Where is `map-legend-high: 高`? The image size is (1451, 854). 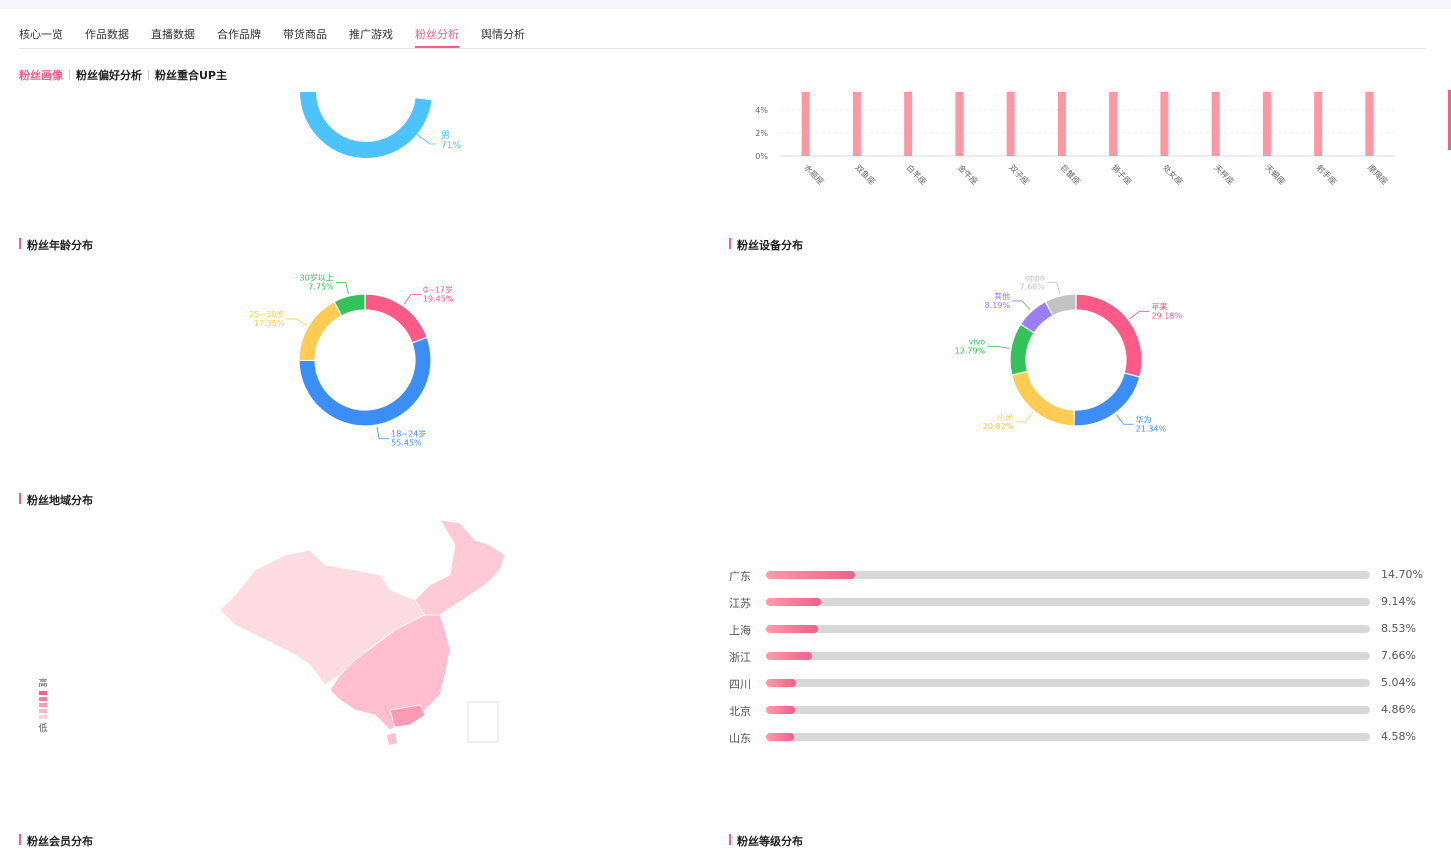 map-legend-high: 高 is located at coordinates (43, 684).